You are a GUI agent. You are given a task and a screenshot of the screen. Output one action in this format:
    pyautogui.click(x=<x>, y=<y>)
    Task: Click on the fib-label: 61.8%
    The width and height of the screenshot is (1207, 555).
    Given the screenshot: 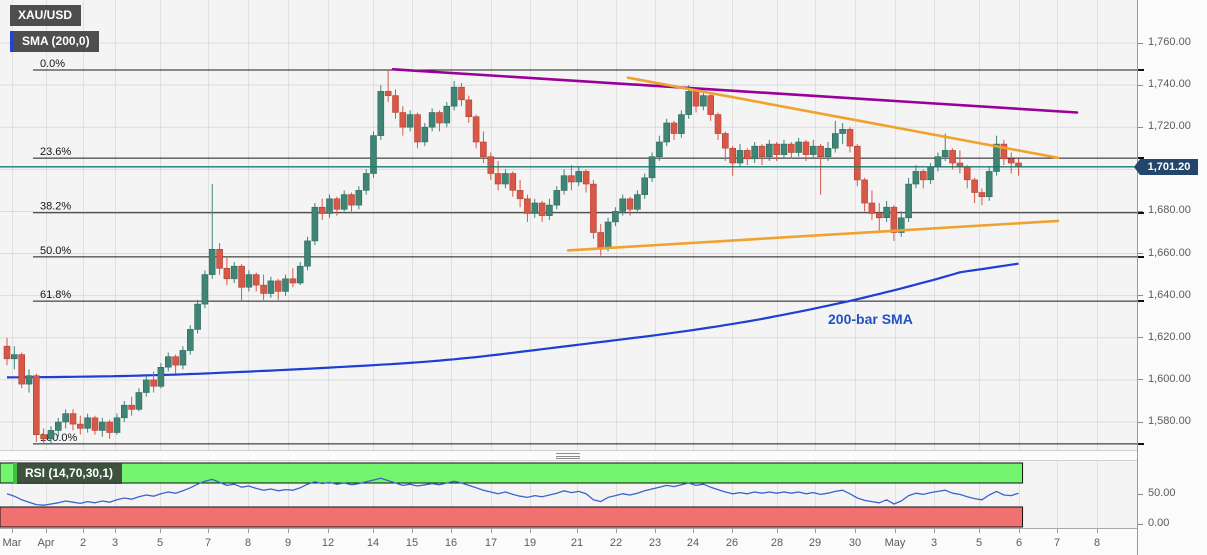 What is the action you would take?
    pyautogui.click(x=55, y=295)
    